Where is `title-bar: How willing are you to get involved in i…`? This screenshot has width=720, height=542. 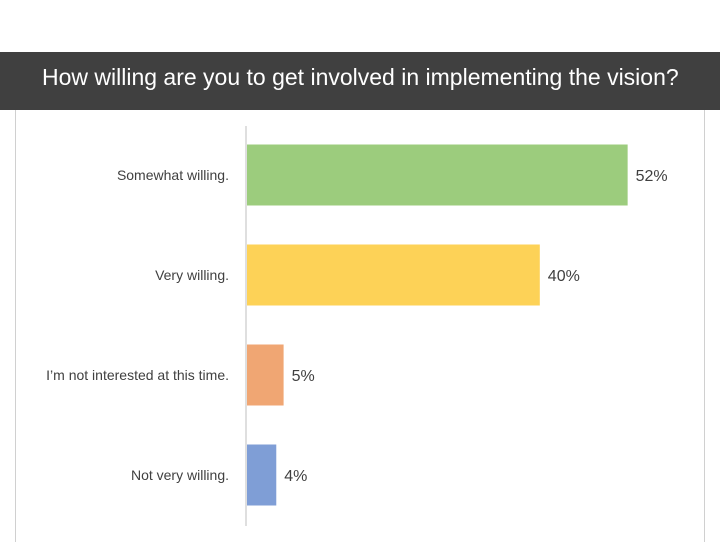
title-bar: How willing are you to get involved in i… is located at coordinates (360, 81).